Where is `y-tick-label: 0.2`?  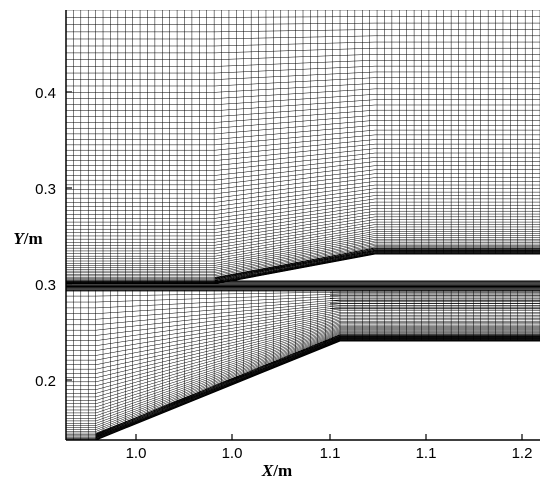 y-tick-label: 0.2 is located at coordinates (45, 381).